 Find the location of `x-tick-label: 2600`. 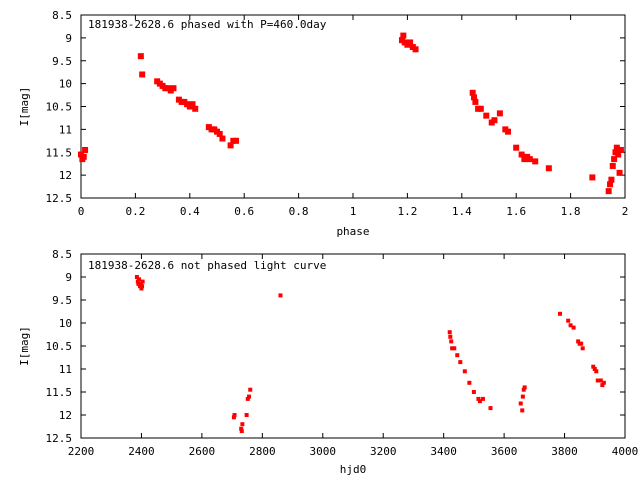

x-tick-label: 2600 is located at coordinates (202, 451).